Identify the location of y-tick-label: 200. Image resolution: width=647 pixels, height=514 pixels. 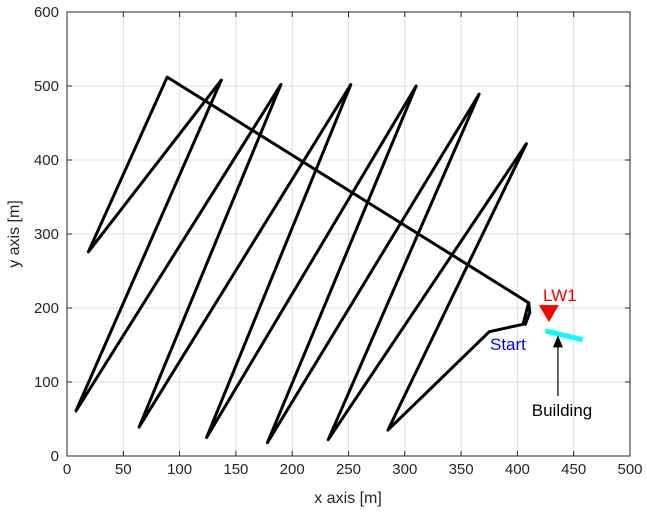
(46, 308).